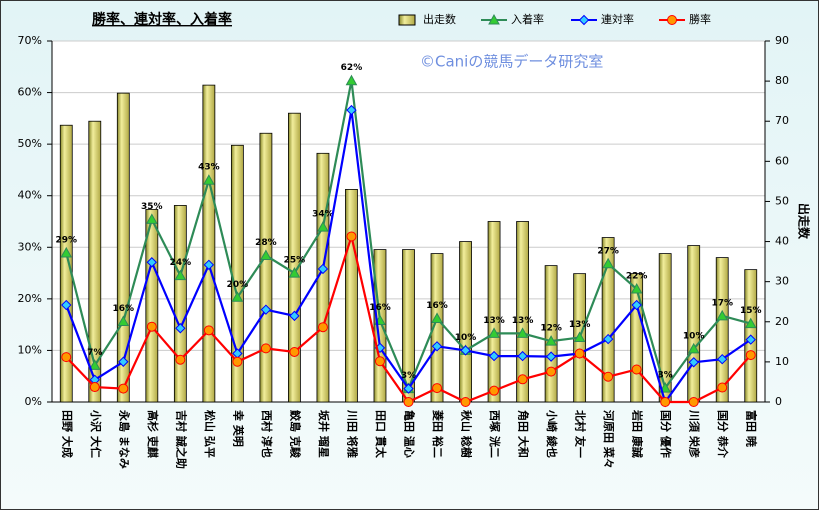  Describe the element at coordinates (67, 434) in the screenshot. I see `x-tick-label: 田野 大成` at that location.